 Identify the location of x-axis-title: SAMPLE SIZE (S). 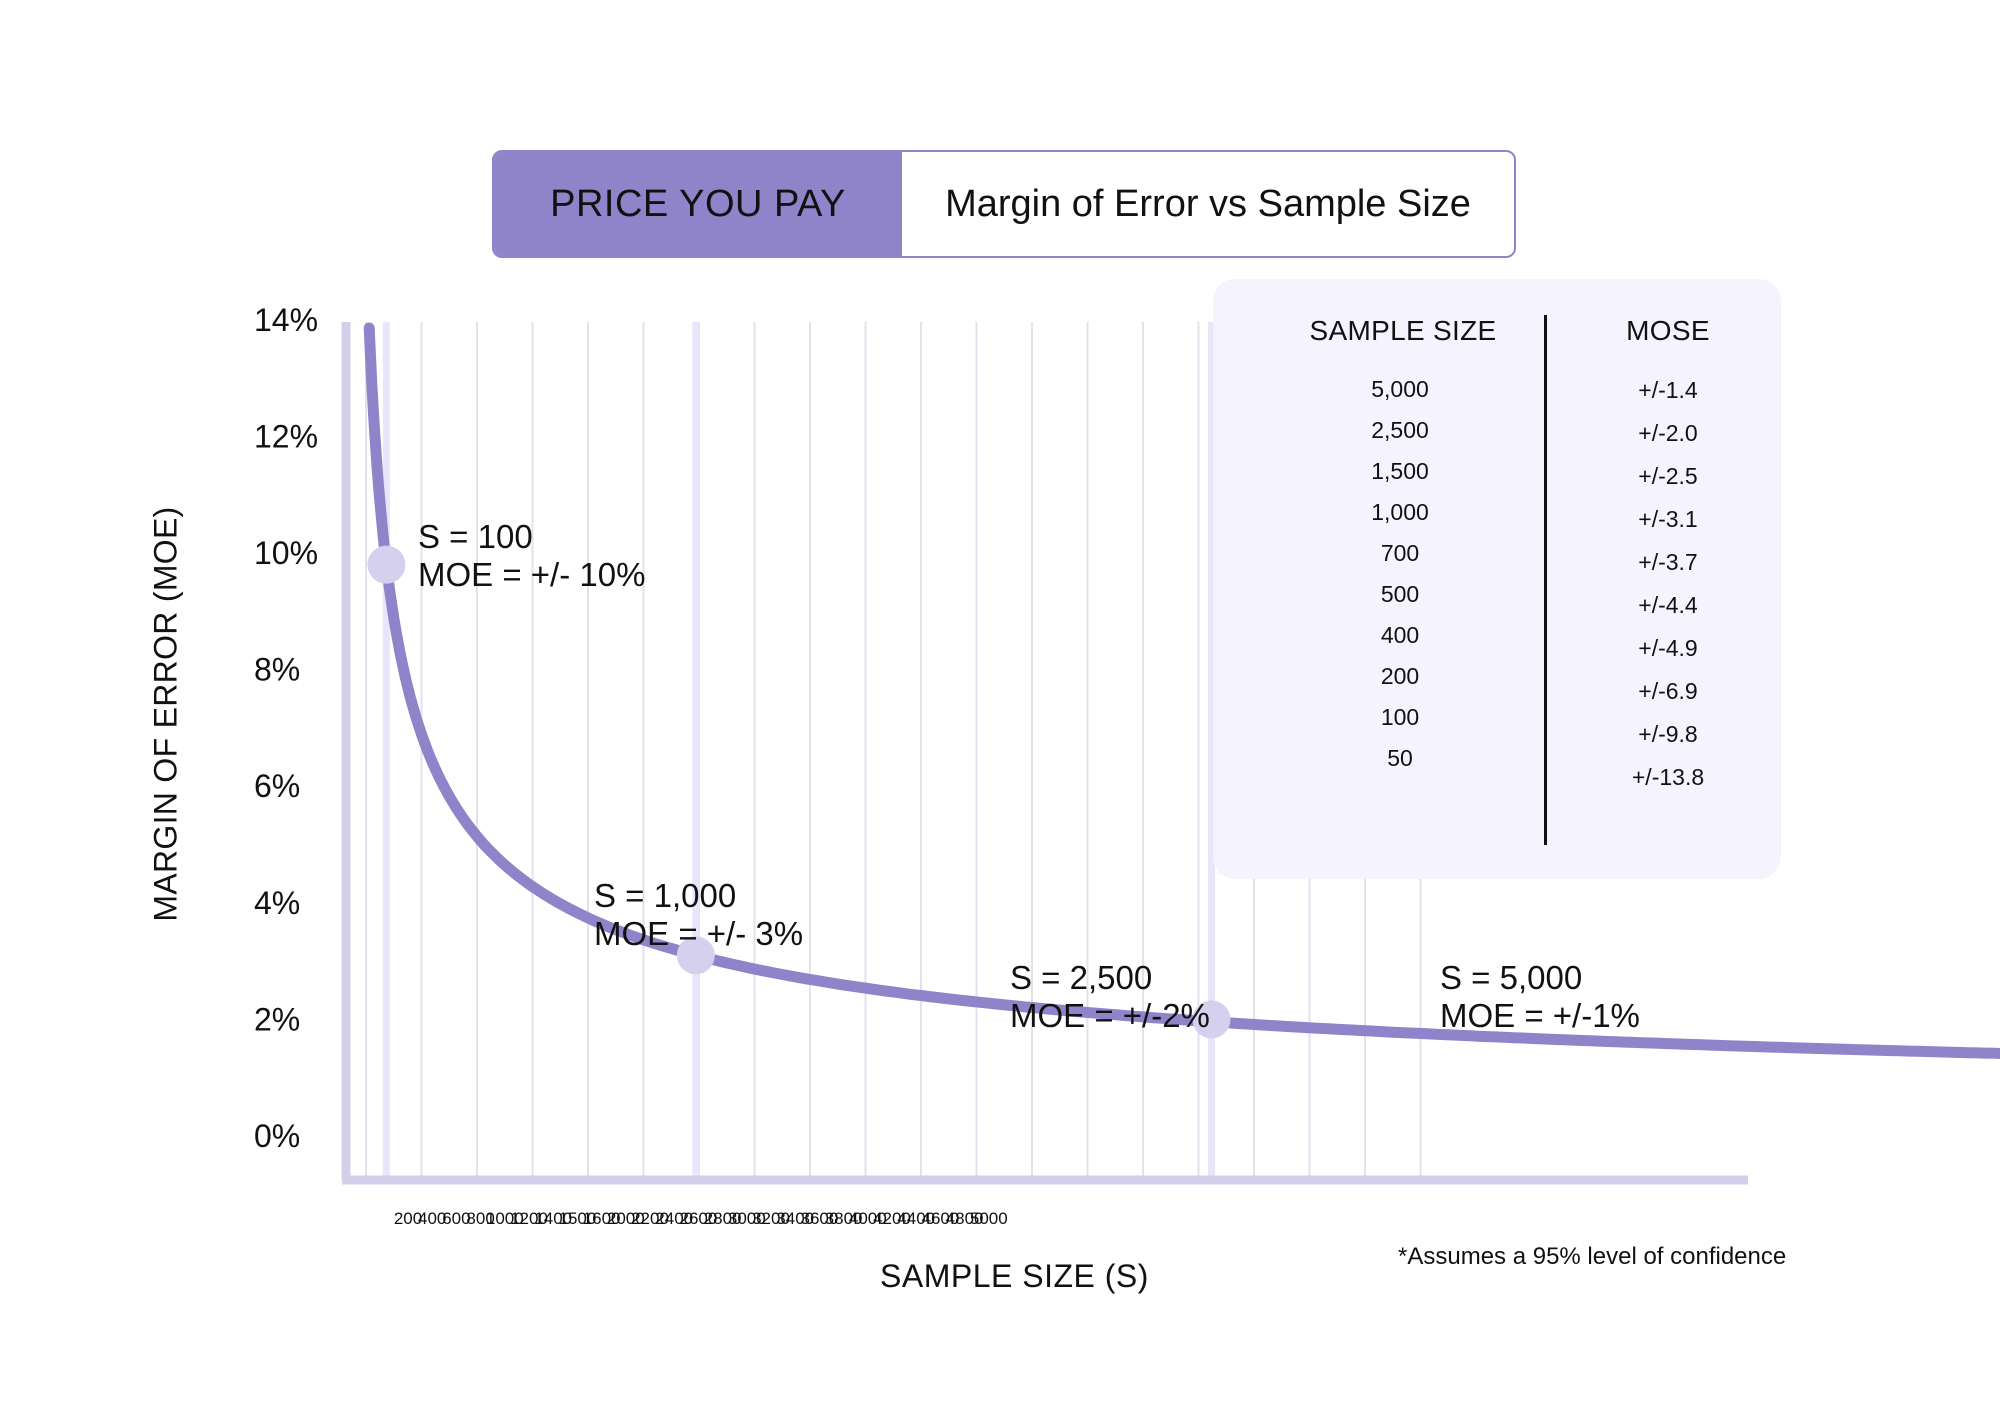
(1014, 1276).